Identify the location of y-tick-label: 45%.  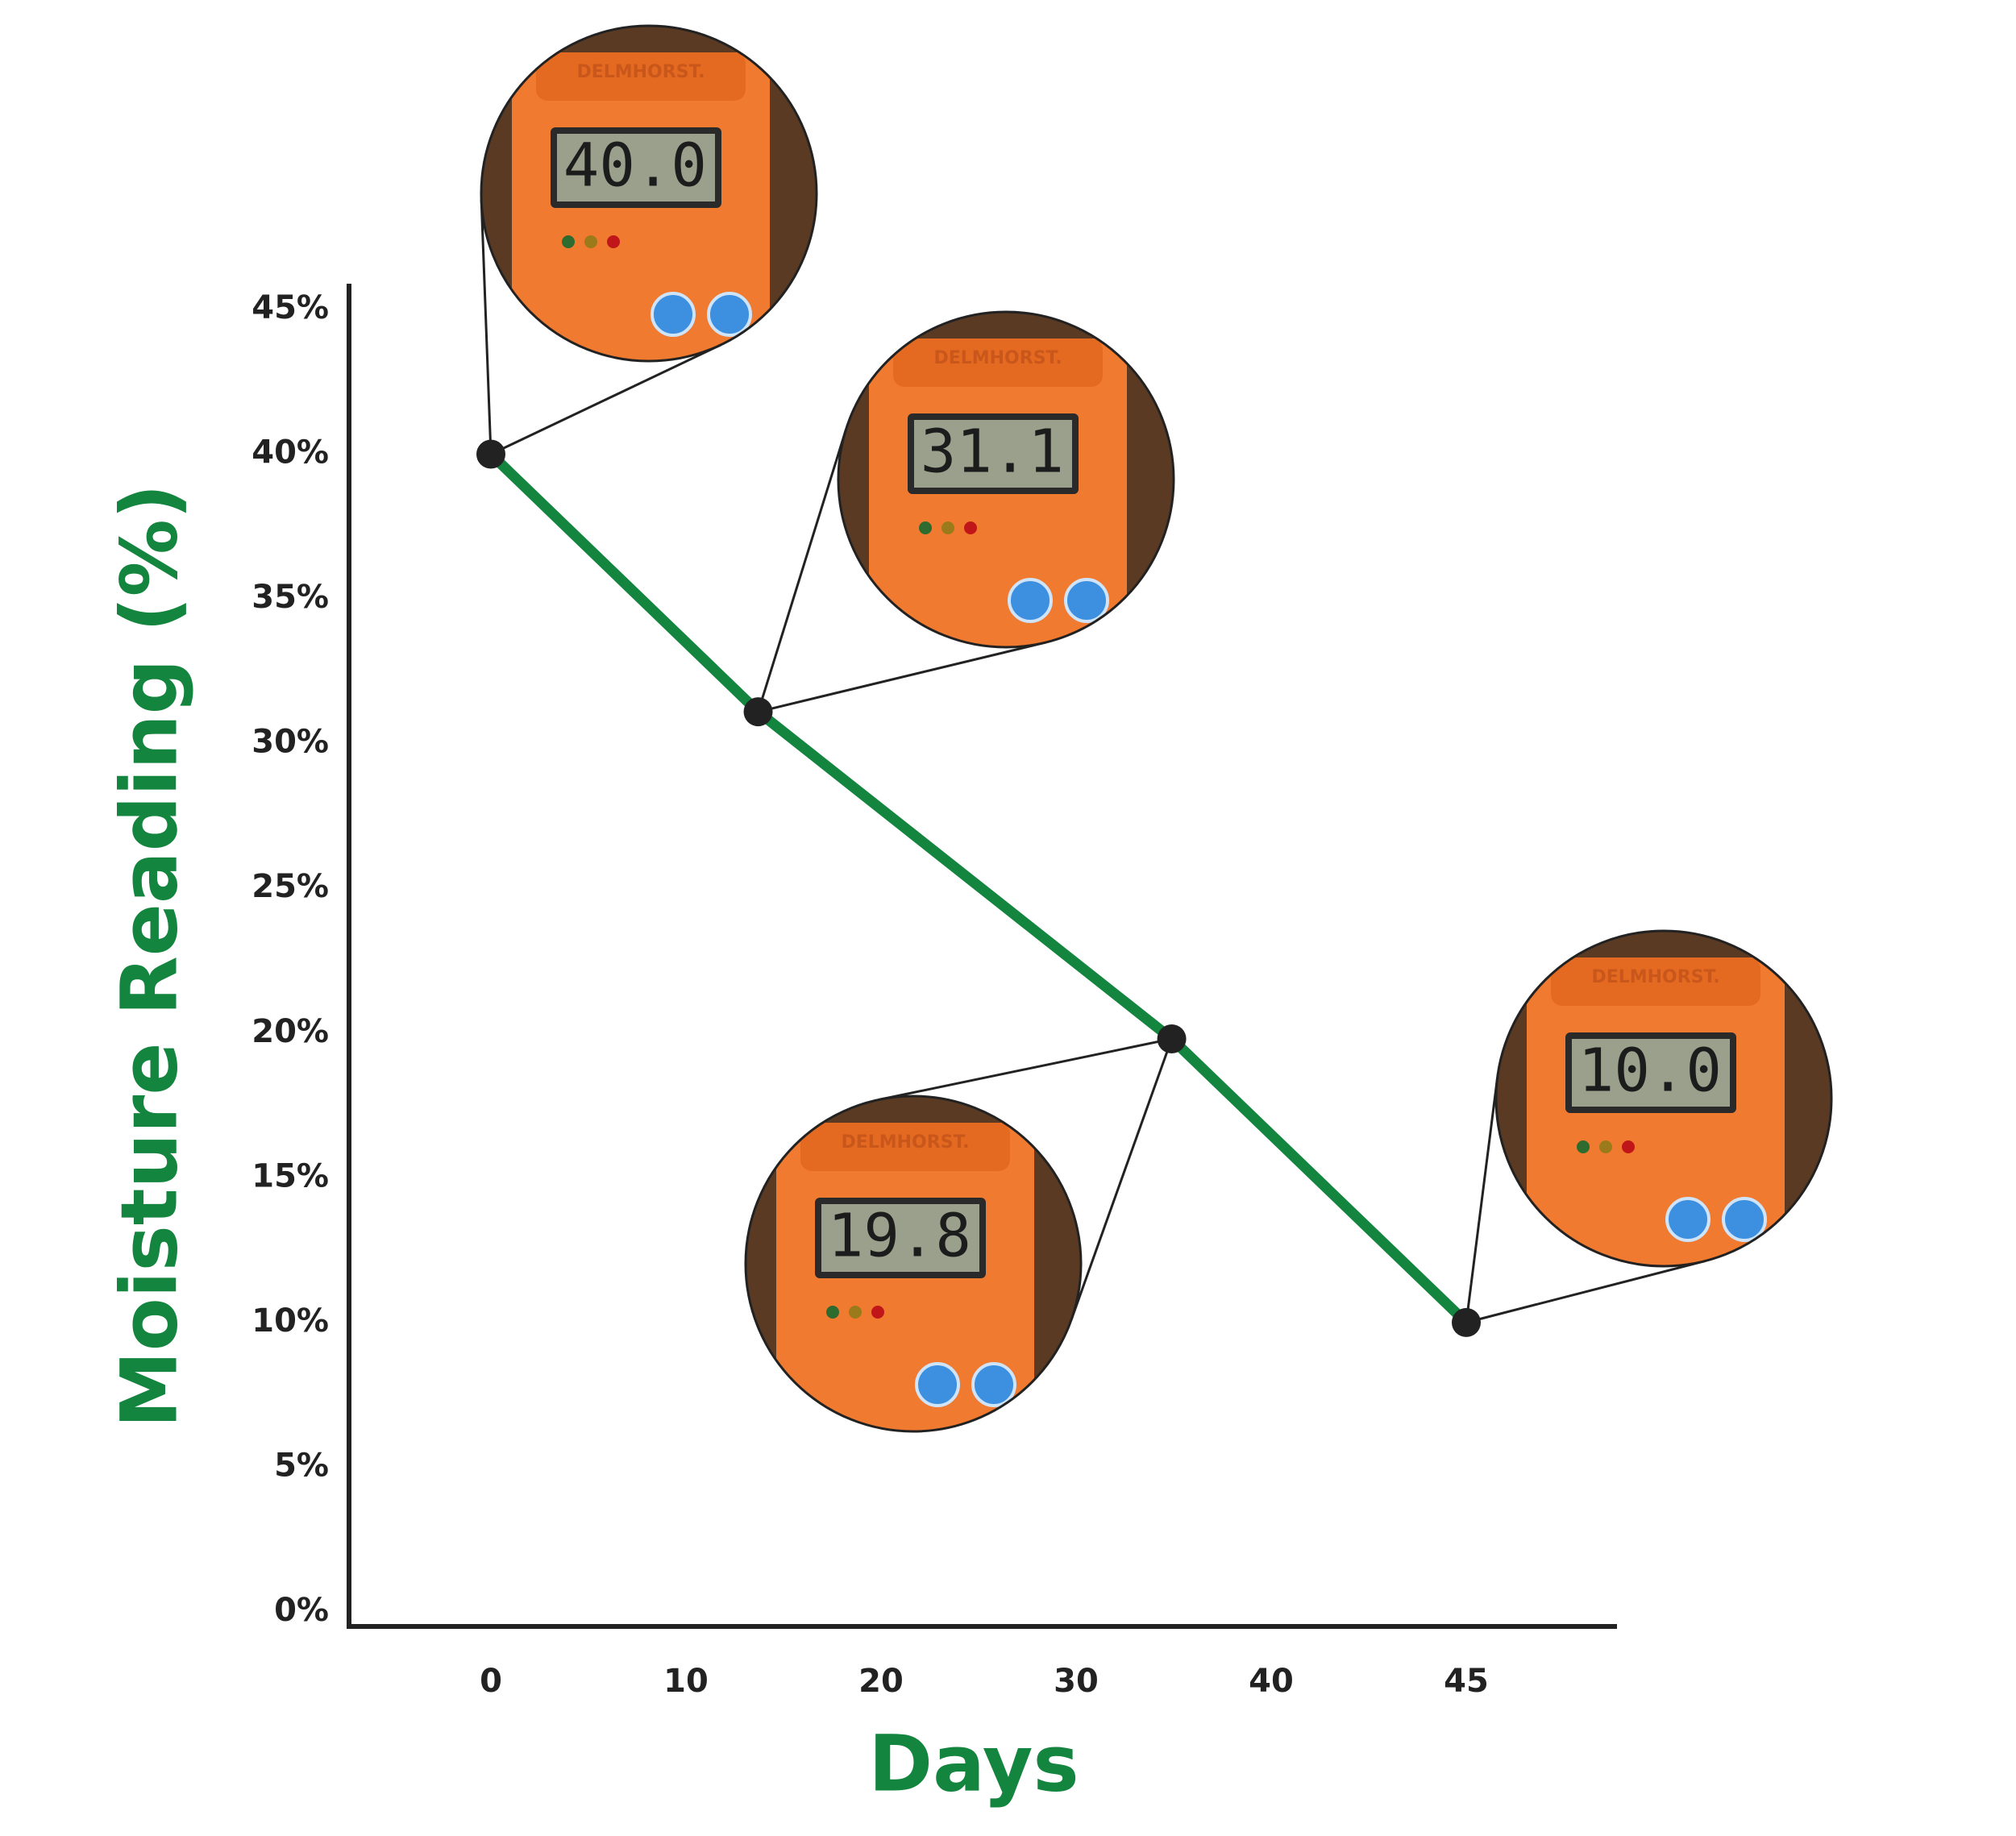
(290, 307).